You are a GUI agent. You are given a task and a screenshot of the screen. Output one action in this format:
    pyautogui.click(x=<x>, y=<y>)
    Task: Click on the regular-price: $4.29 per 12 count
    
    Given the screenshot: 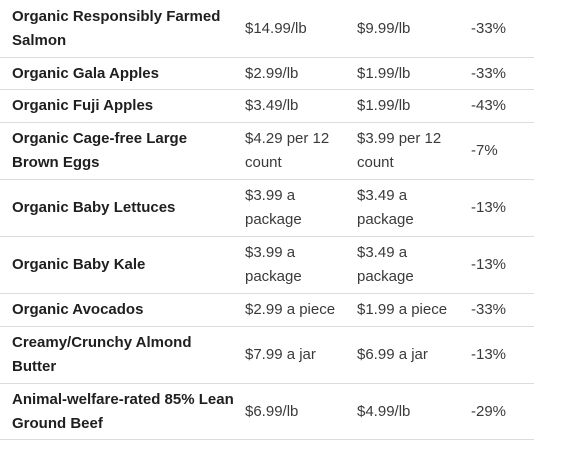 What is the action you would take?
    pyautogui.click(x=287, y=150)
    